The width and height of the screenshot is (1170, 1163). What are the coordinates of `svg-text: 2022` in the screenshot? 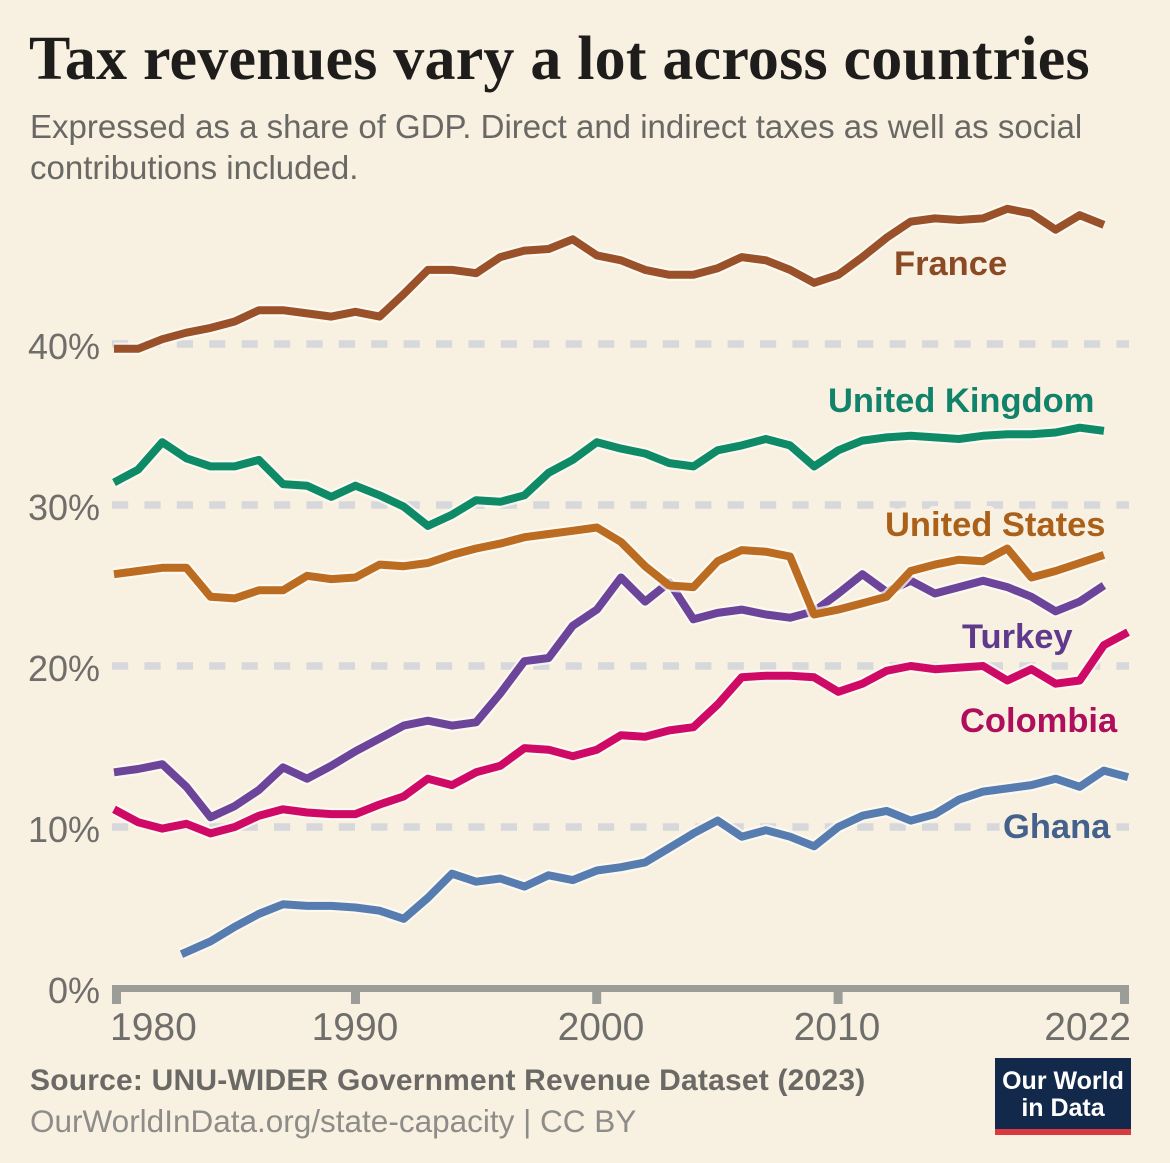 It's located at (1087, 1027).